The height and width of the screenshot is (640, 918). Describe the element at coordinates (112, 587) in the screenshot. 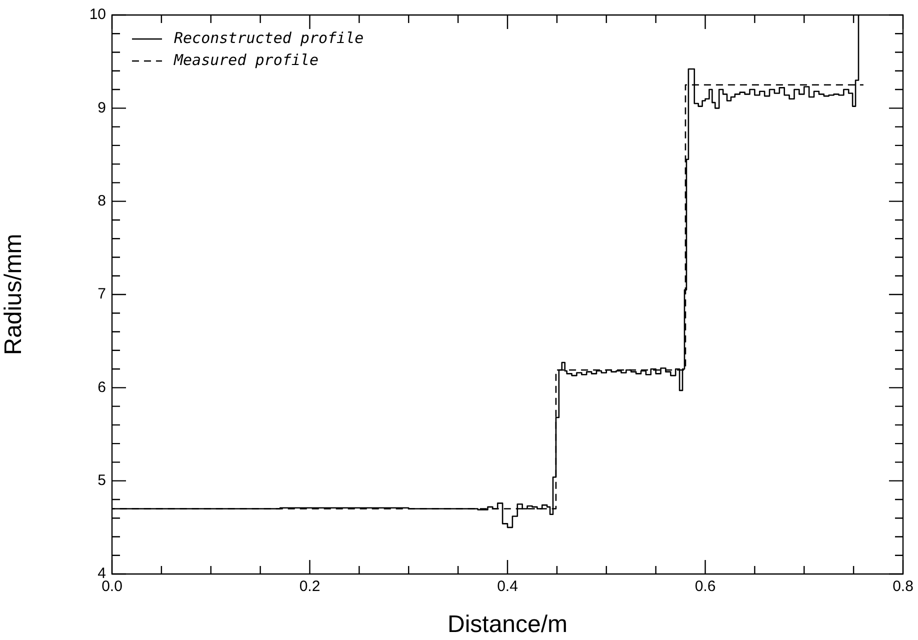

I see `x-tick-label: 0.0` at that location.